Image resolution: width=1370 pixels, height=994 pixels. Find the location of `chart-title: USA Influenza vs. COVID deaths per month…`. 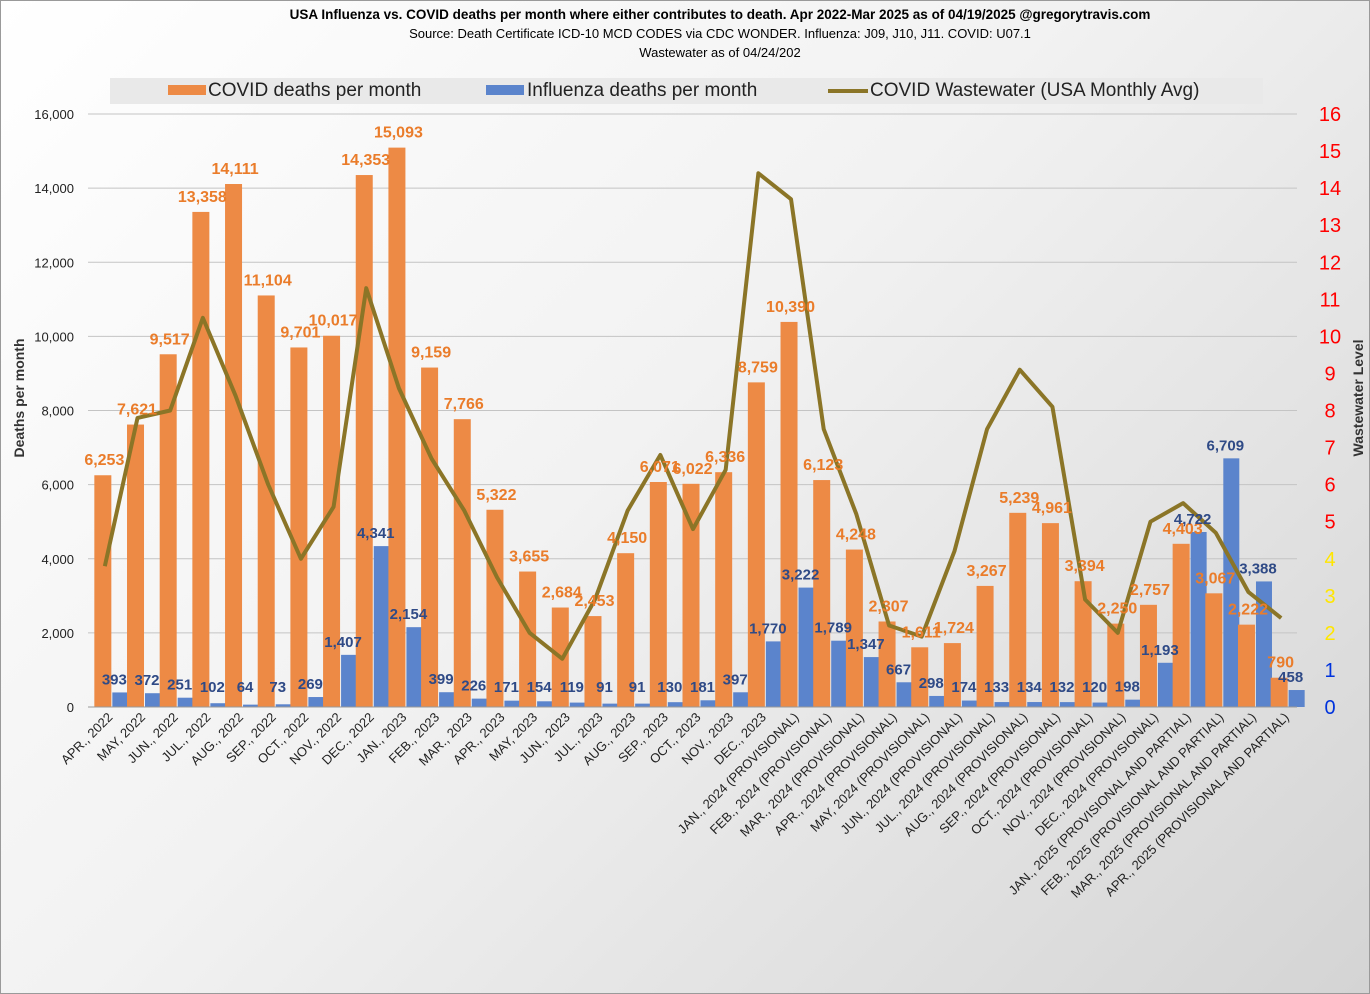

chart-title: USA Influenza vs. COVID deaths per month… is located at coordinates (720, 14).